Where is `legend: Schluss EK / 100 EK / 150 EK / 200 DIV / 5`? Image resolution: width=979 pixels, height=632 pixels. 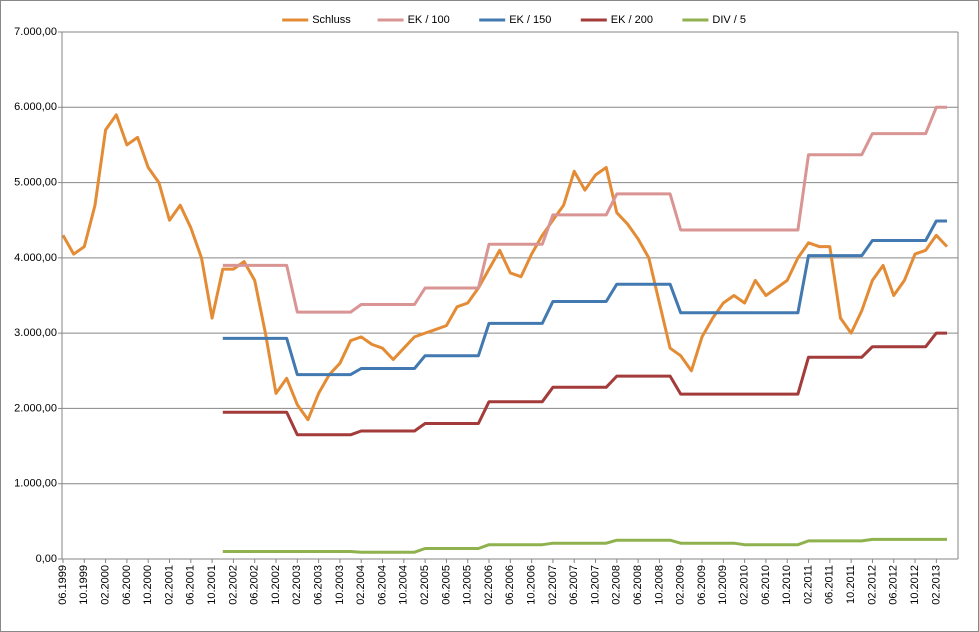 legend: Schluss EK / 100 EK / 150 EK / 200 DIV / 5 is located at coordinates (514, 20).